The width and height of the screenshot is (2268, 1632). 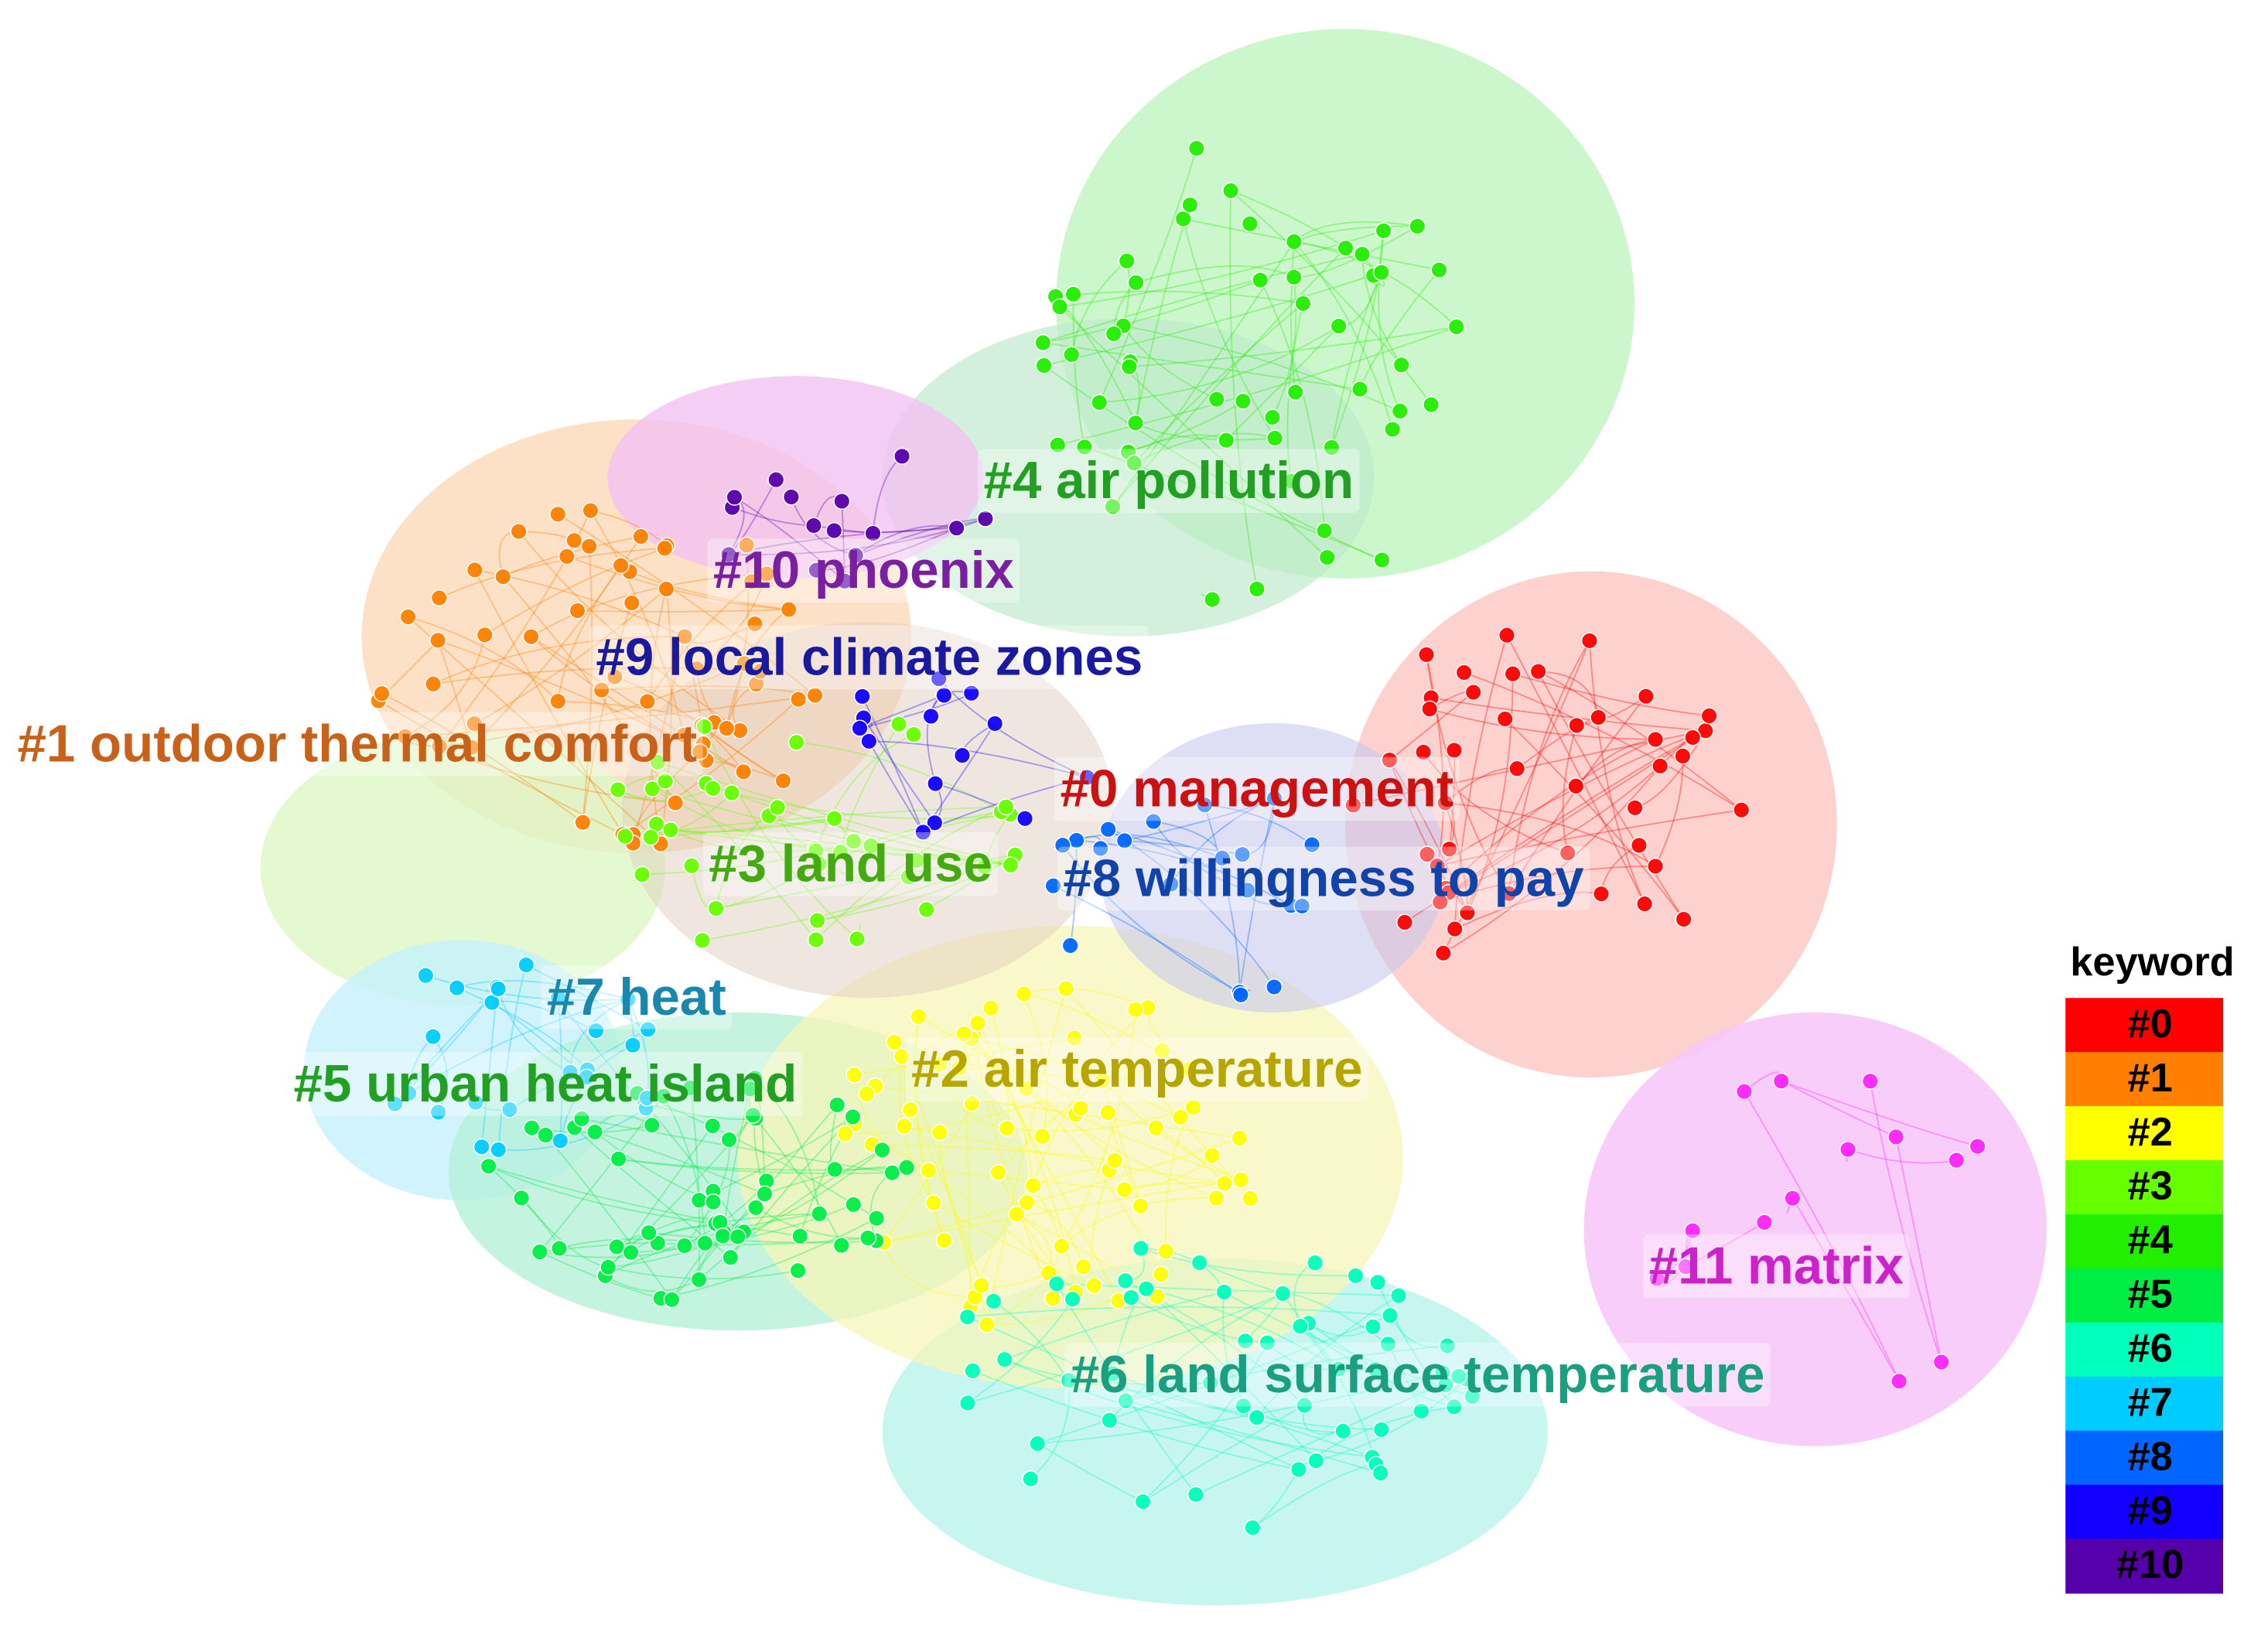 What do you see at coordinates (864, 570) in the screenshot?
I see `cluster-label: #10 phoenix` at bounding box center [864, 570].